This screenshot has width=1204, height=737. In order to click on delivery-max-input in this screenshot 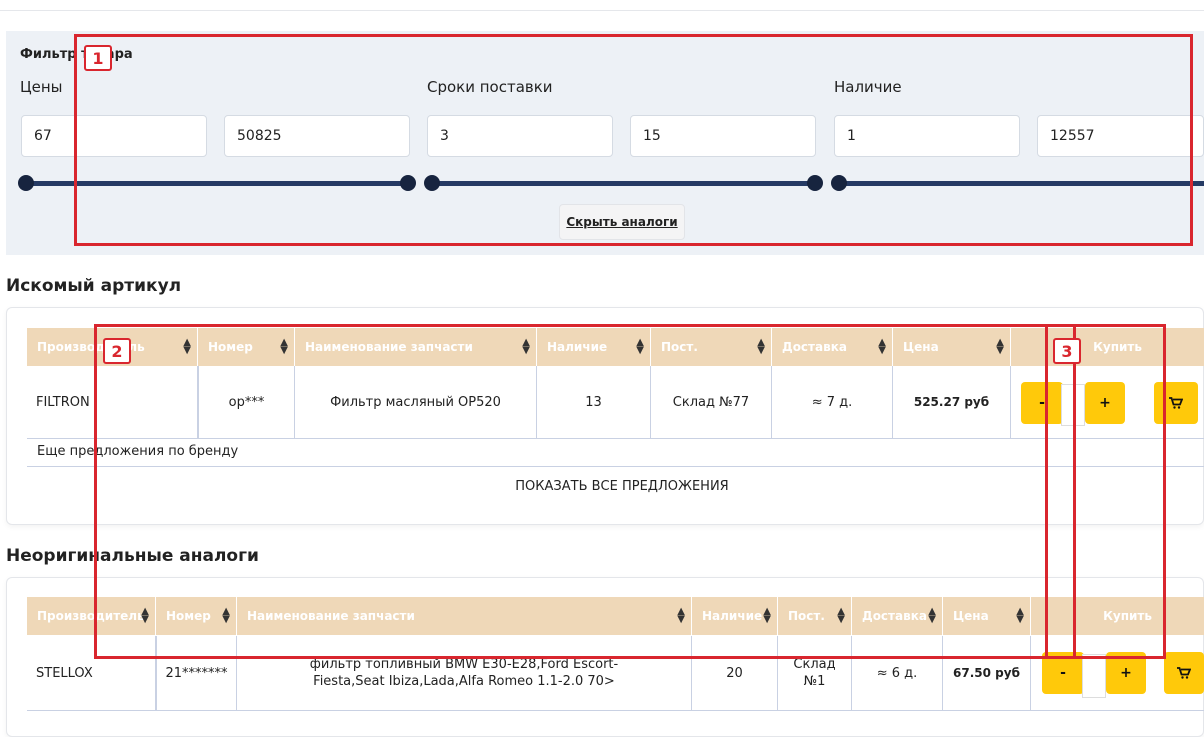, I will do `click(723, 136)`.